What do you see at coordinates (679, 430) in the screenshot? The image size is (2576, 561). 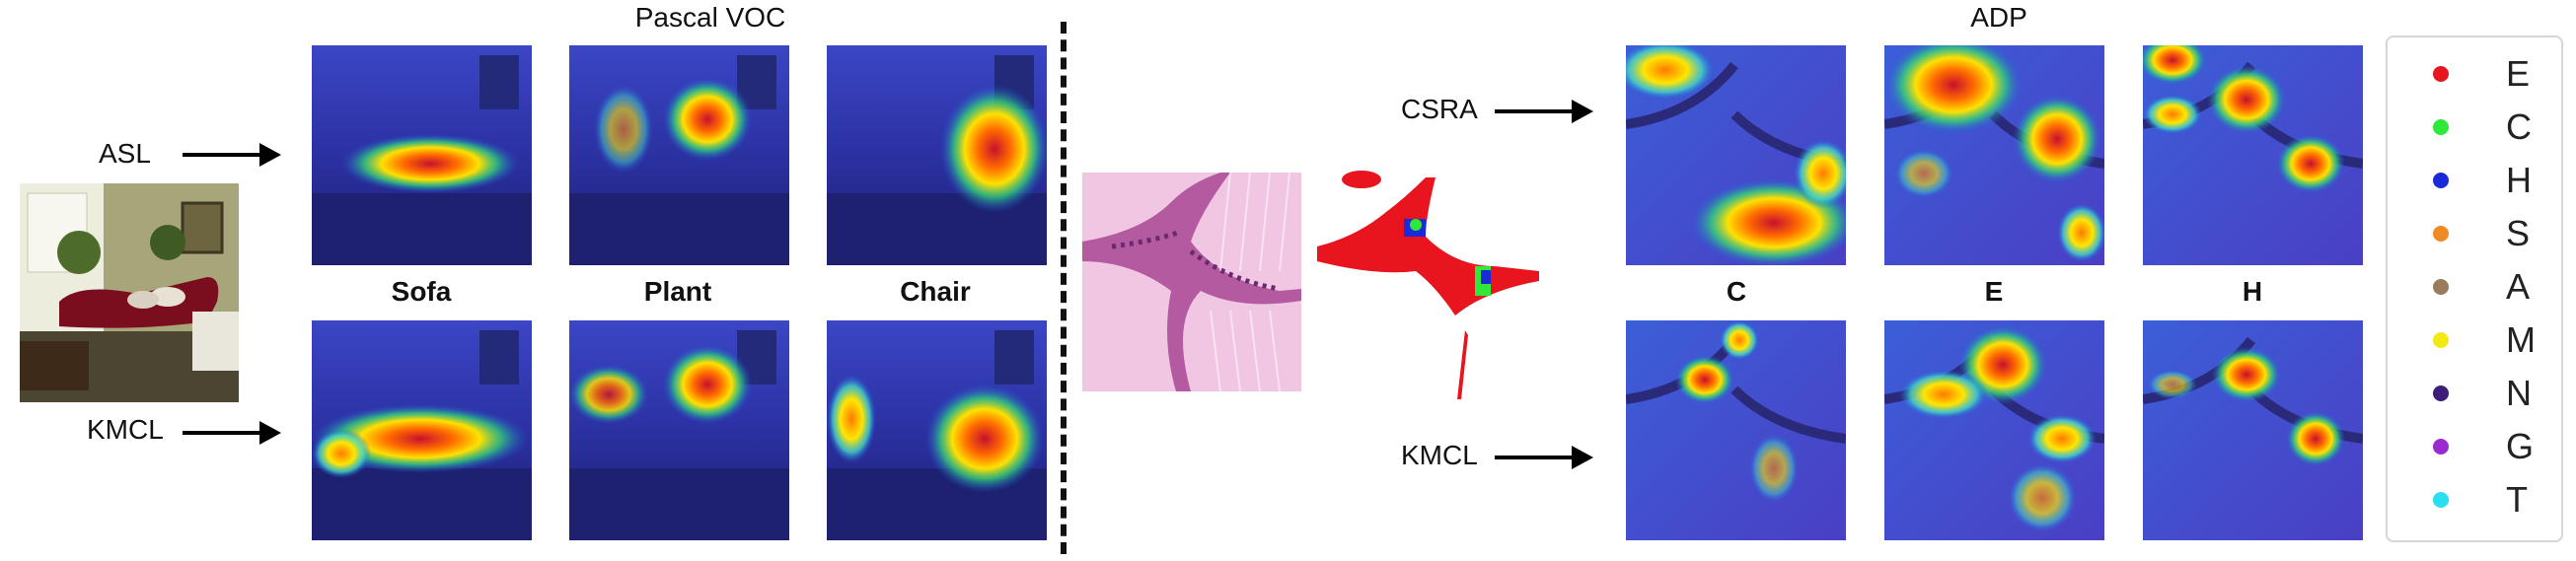 I see `heatmap-kmcl-plant` at bounding box center [679, 430].